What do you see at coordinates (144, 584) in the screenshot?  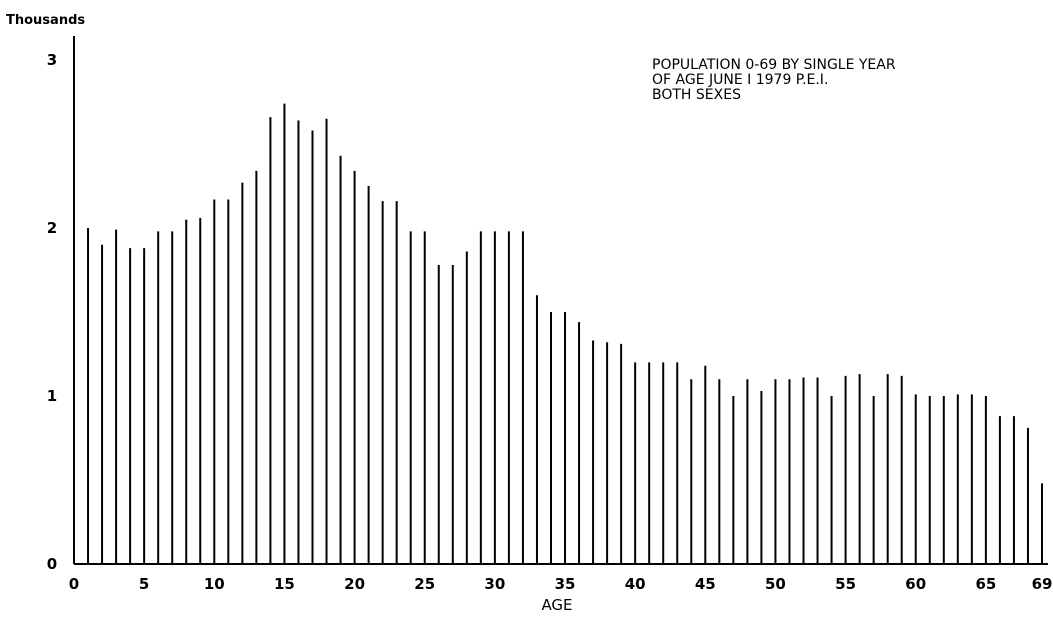 I see `x-tick-label: 5` at bounding box center [144, 584].